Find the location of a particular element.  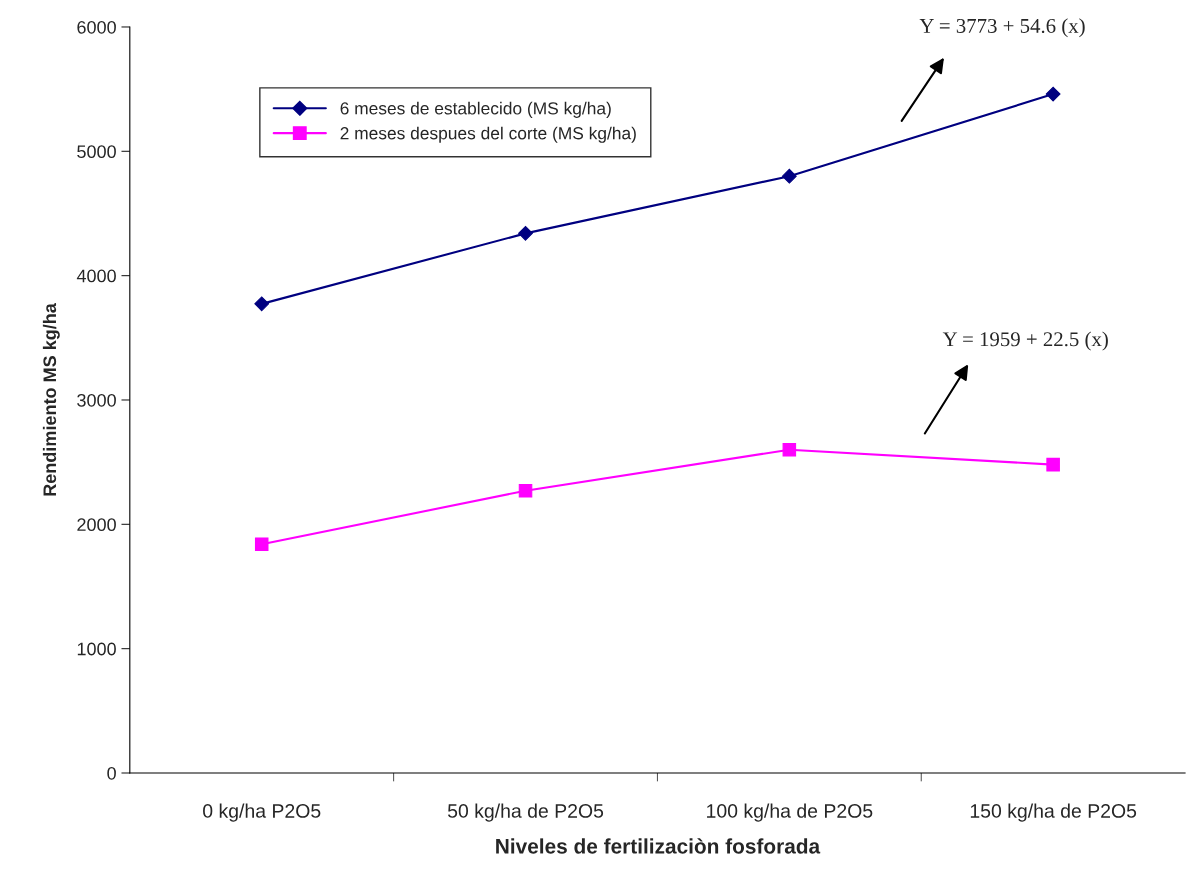

y-tick-label: 0 is located at coordinates (111, 773).